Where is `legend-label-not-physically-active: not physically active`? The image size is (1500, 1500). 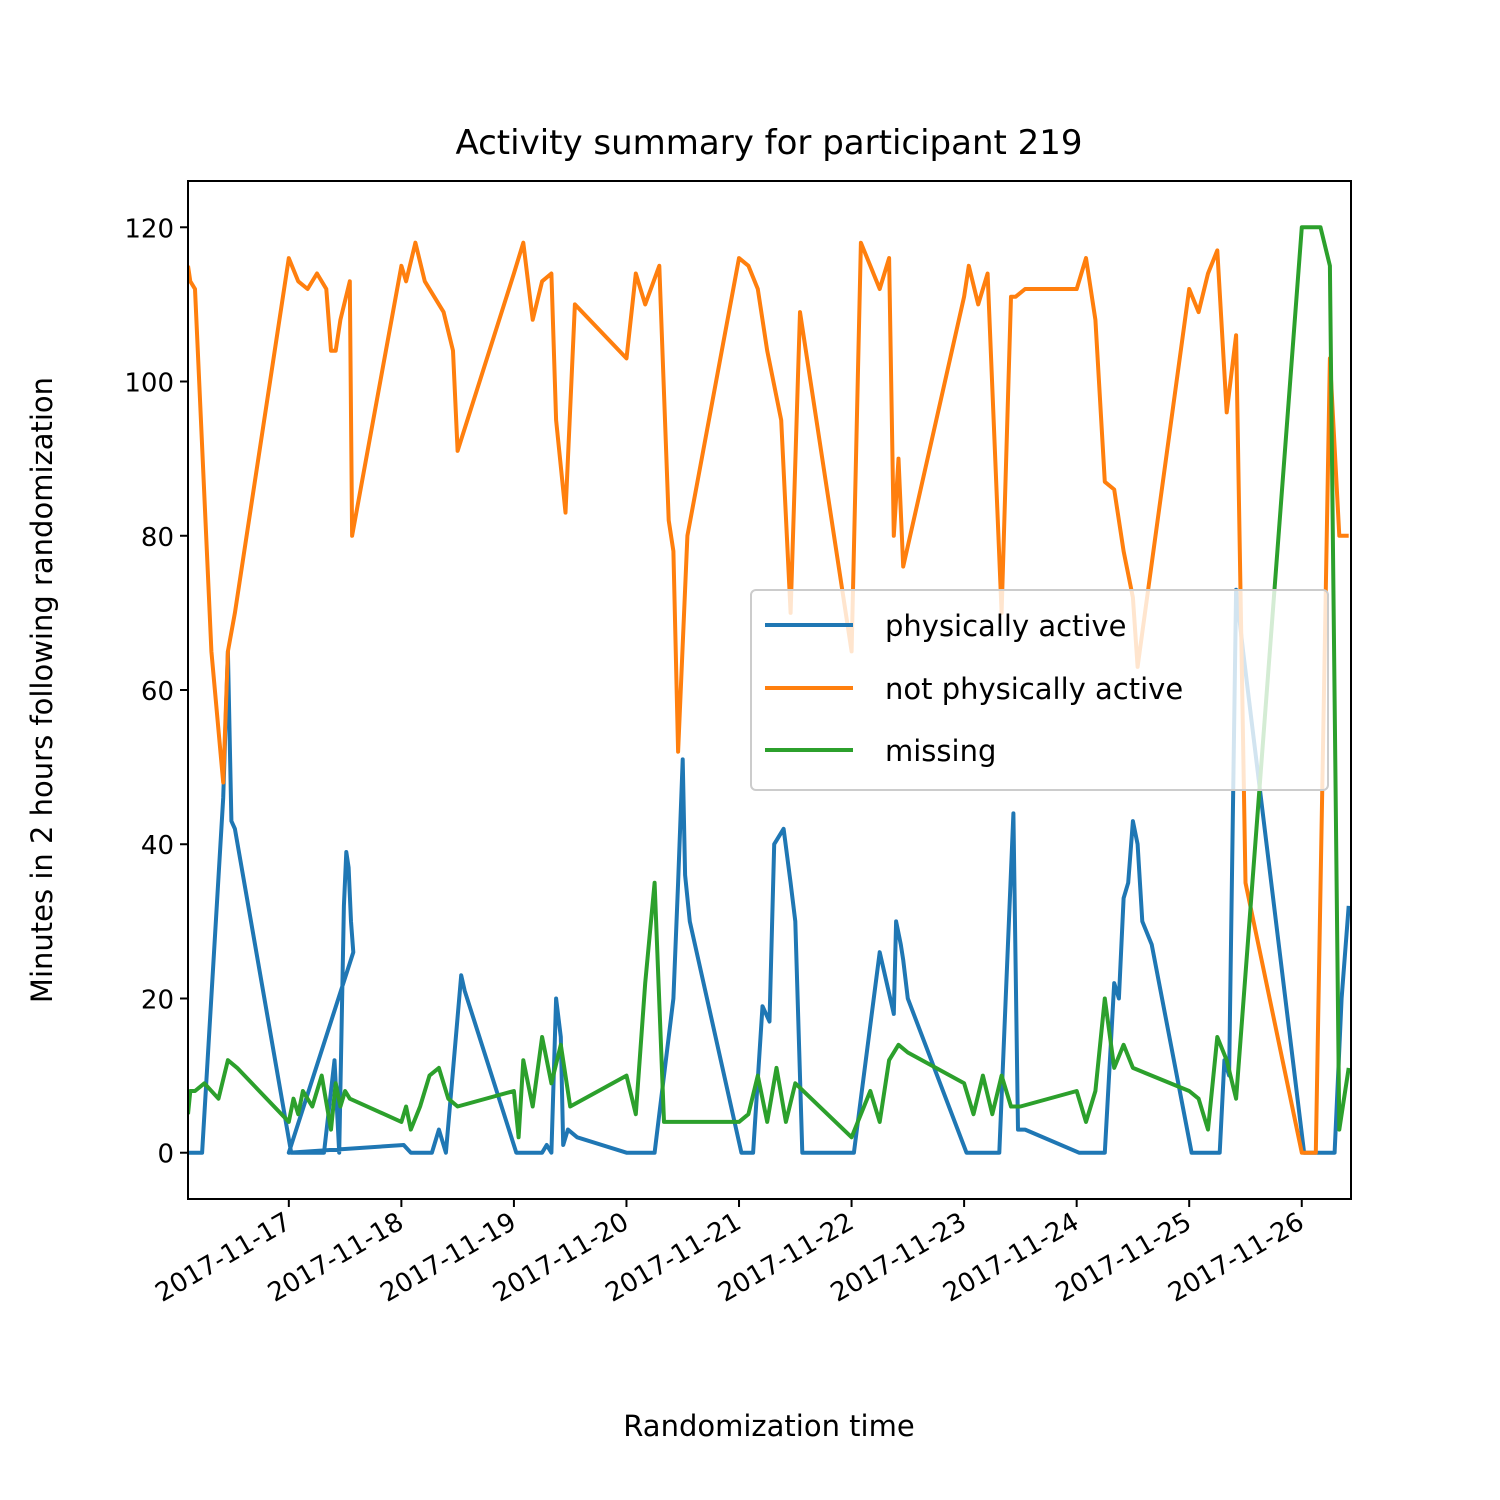 legend-label-not-physically-active: not physically active is located at coordinates (1034, 689).